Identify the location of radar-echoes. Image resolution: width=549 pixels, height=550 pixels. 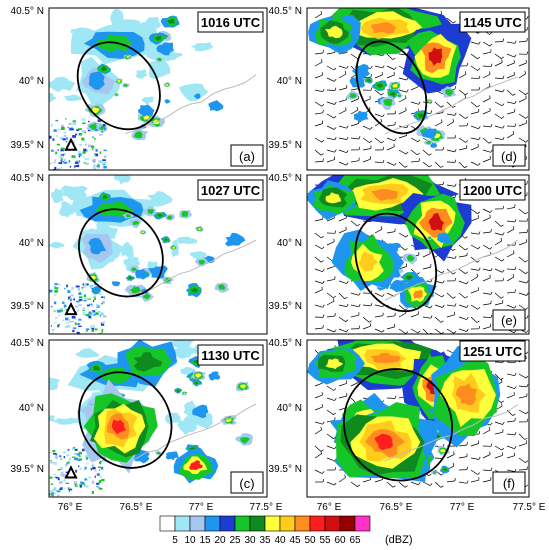
(153, 89).